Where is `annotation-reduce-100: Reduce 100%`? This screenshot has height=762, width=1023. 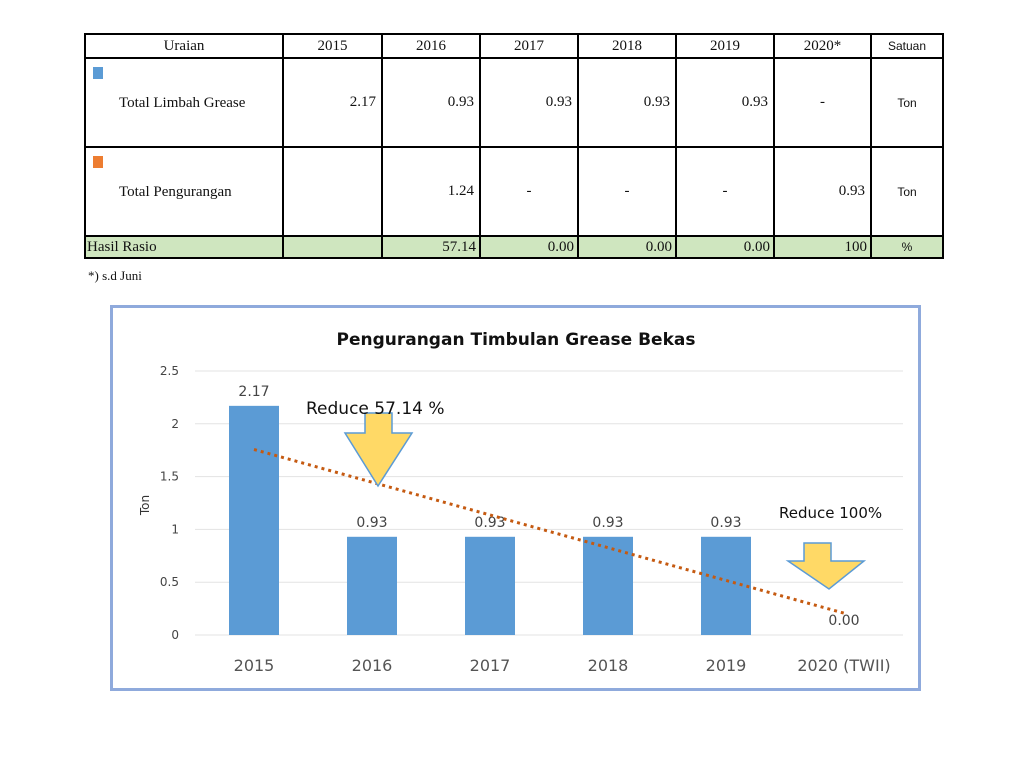 annotation-reduce-100: Reduce 100% is located at coordinates (830, 513).